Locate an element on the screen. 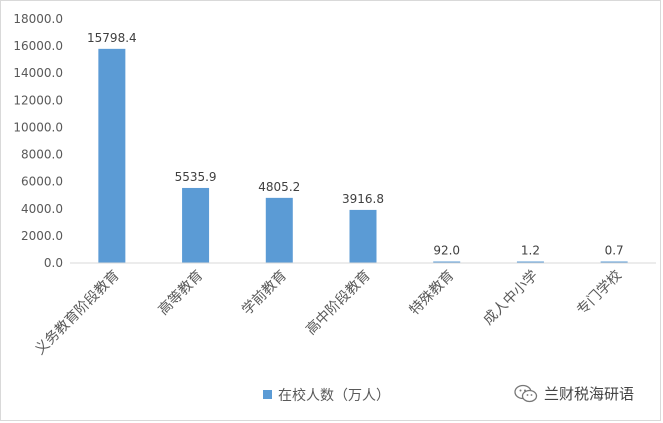 The image size is (663, 423). data-label: 5535.9 is located at coordinates (196, 177).